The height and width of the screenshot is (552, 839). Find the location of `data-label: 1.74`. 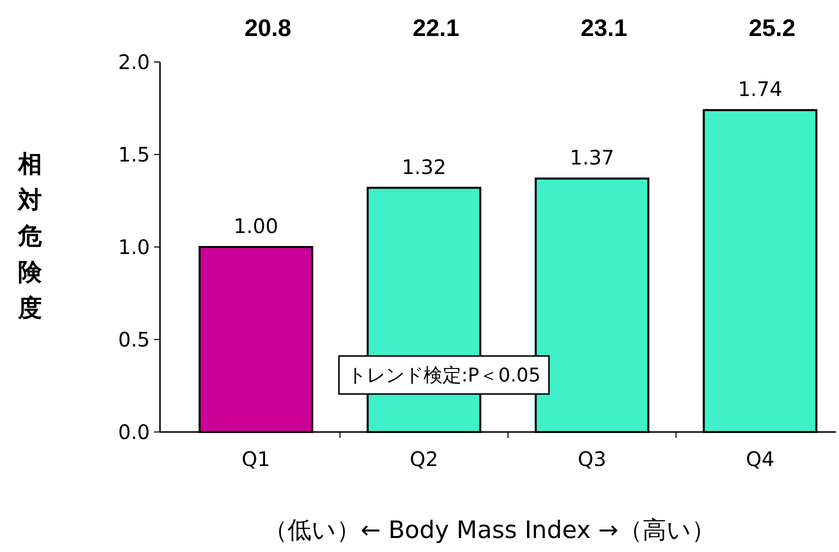

data-label: 1.74 is located at coordinates (760, 89).